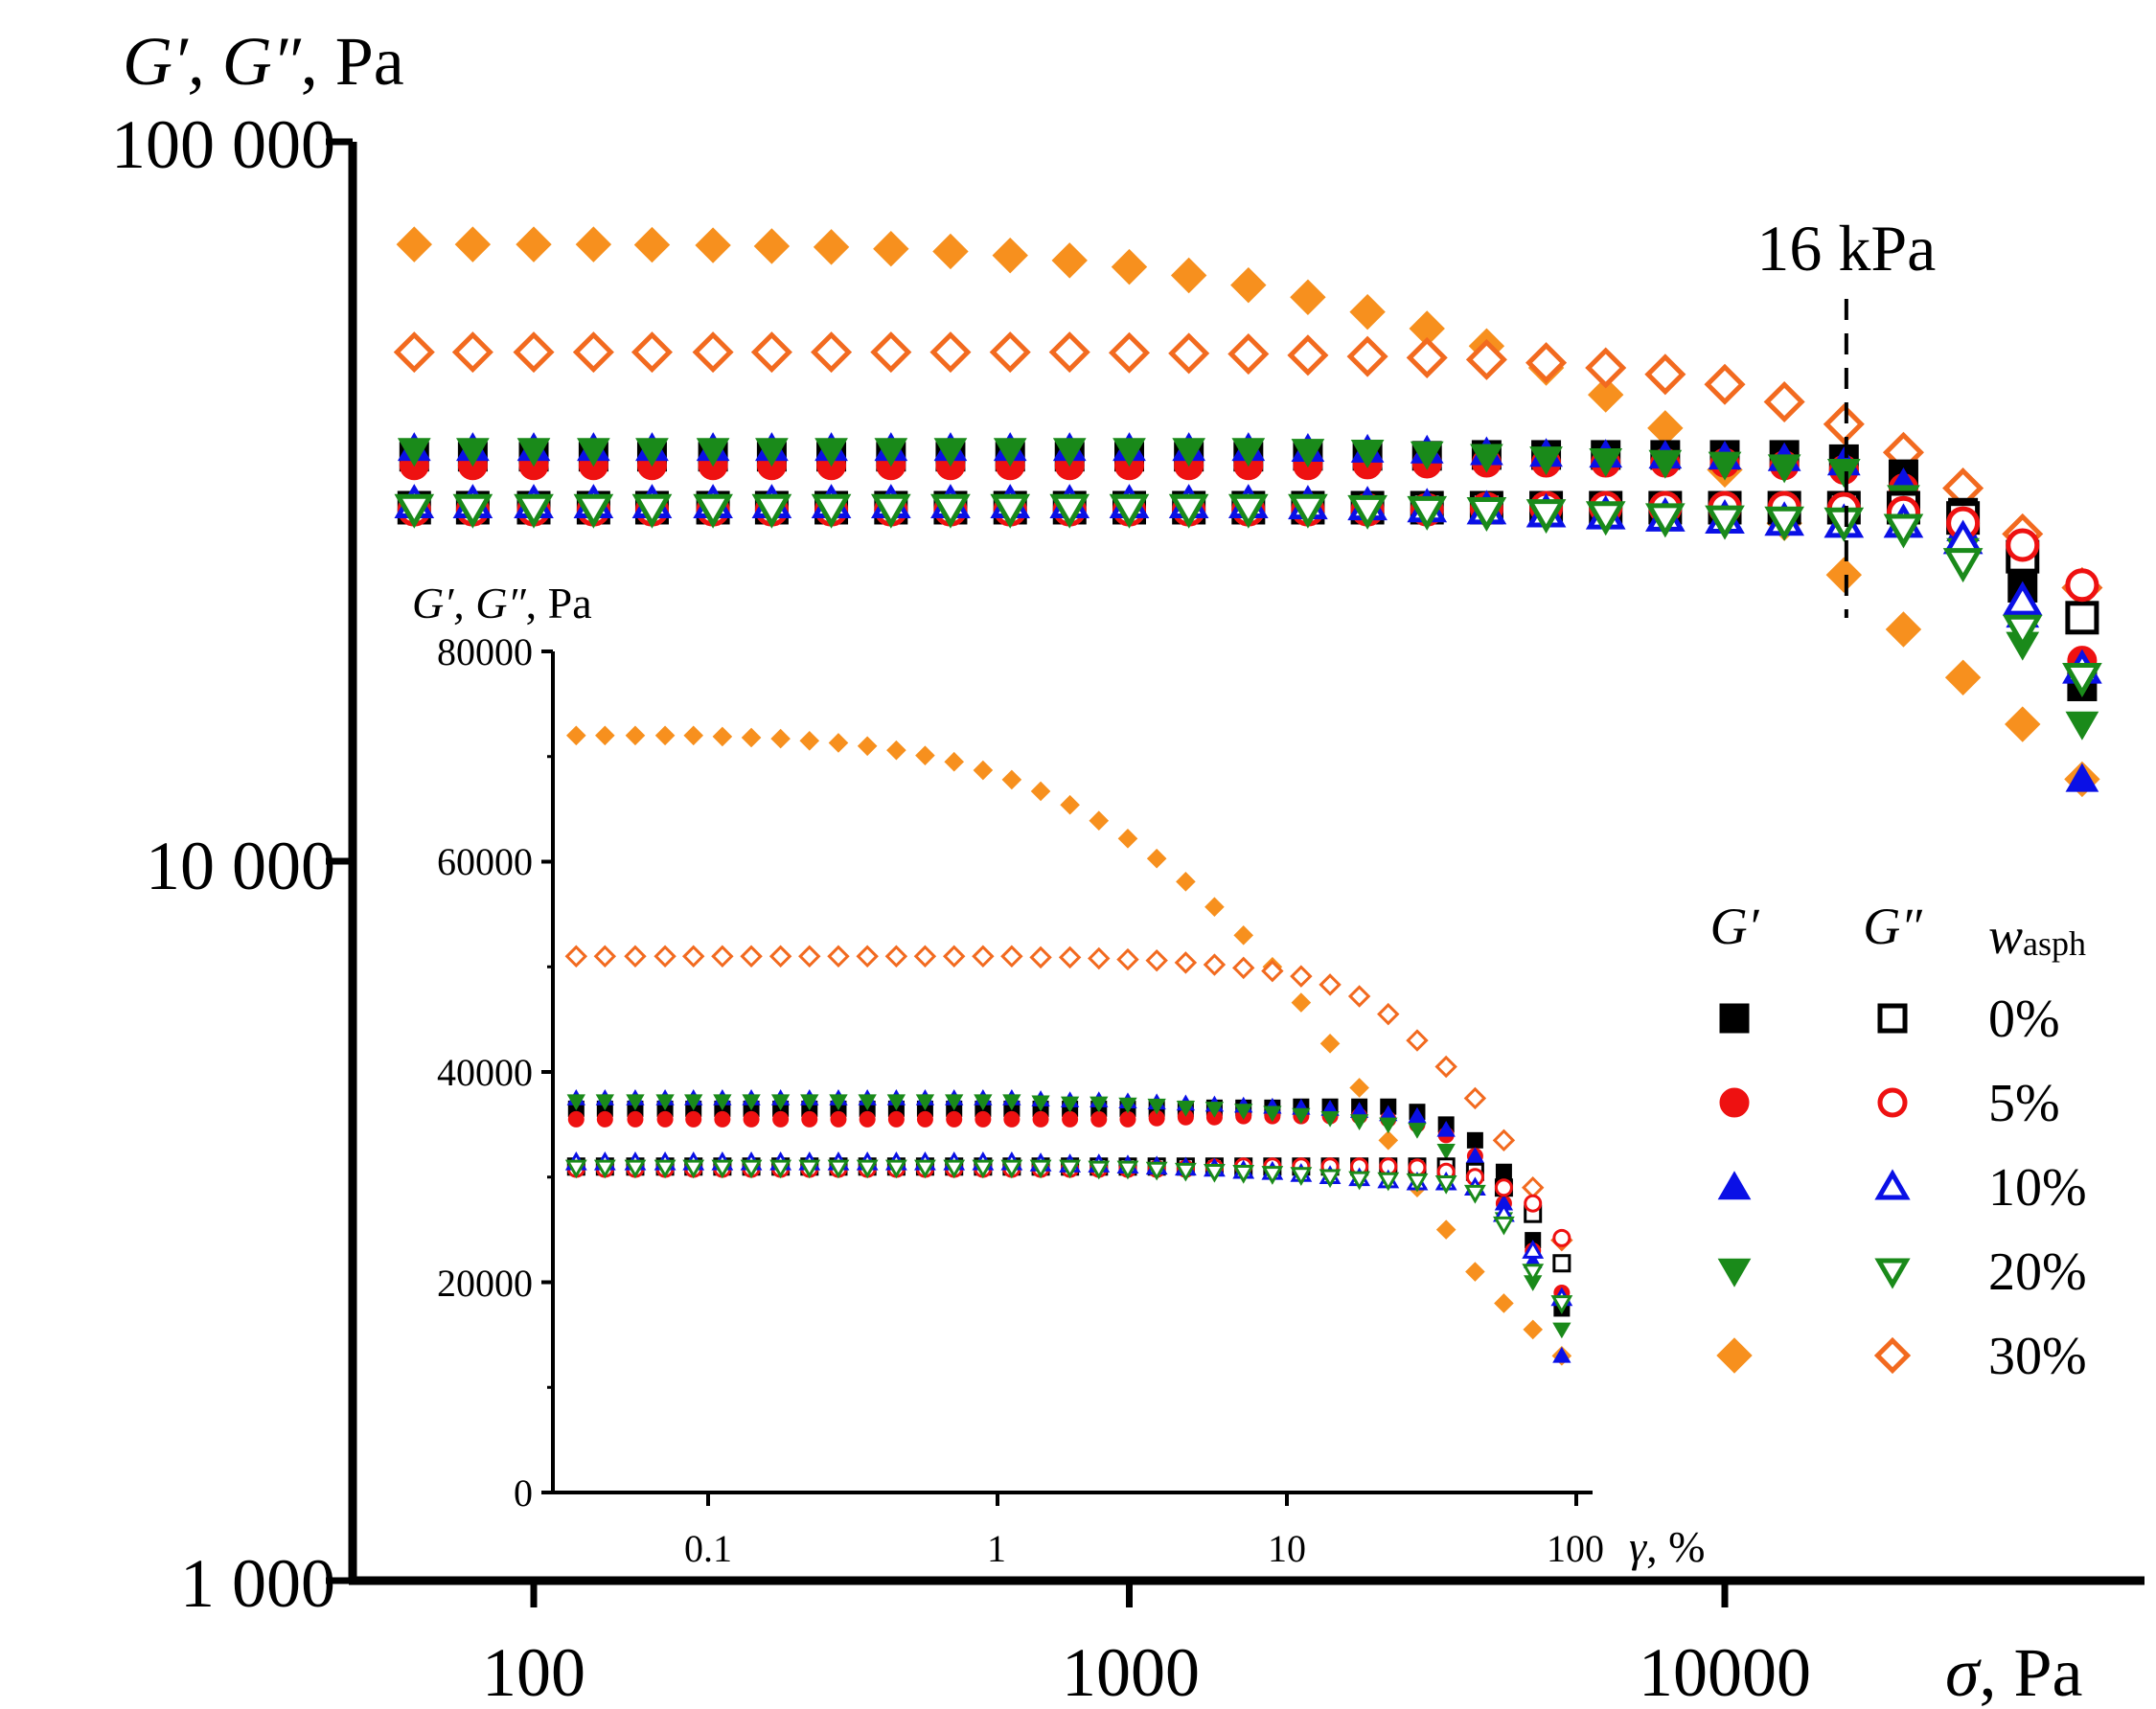 The image size is (2156, 1709). I want to click on legend-label-30: 30%, so click(2037, 1356).